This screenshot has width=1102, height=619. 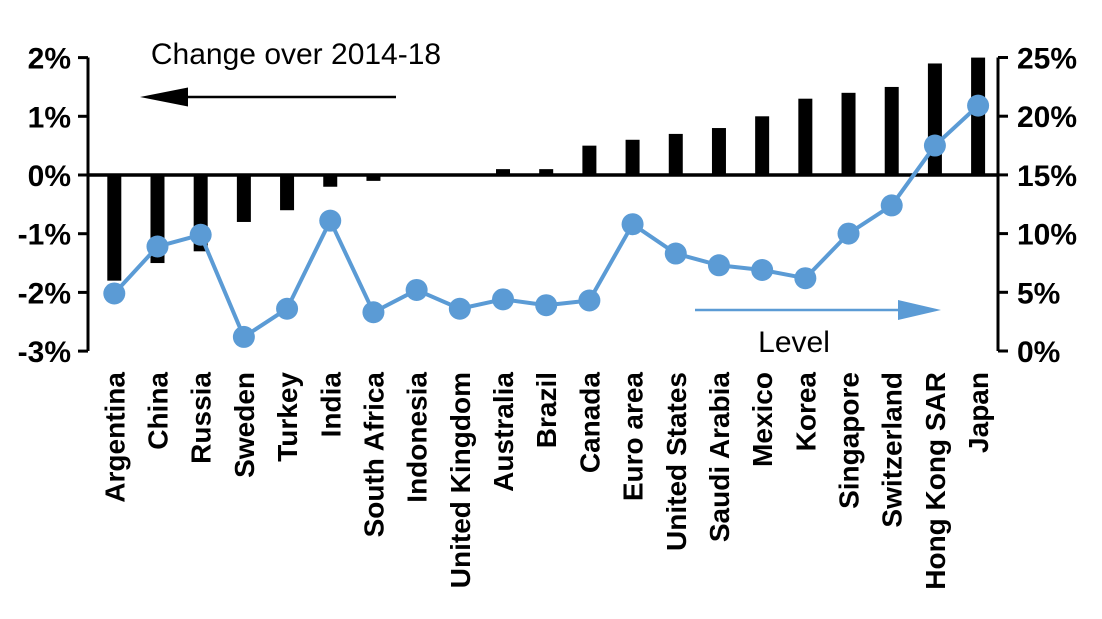 I want to click on category-label-mexico: Mexico, so click(x=762, y=419).